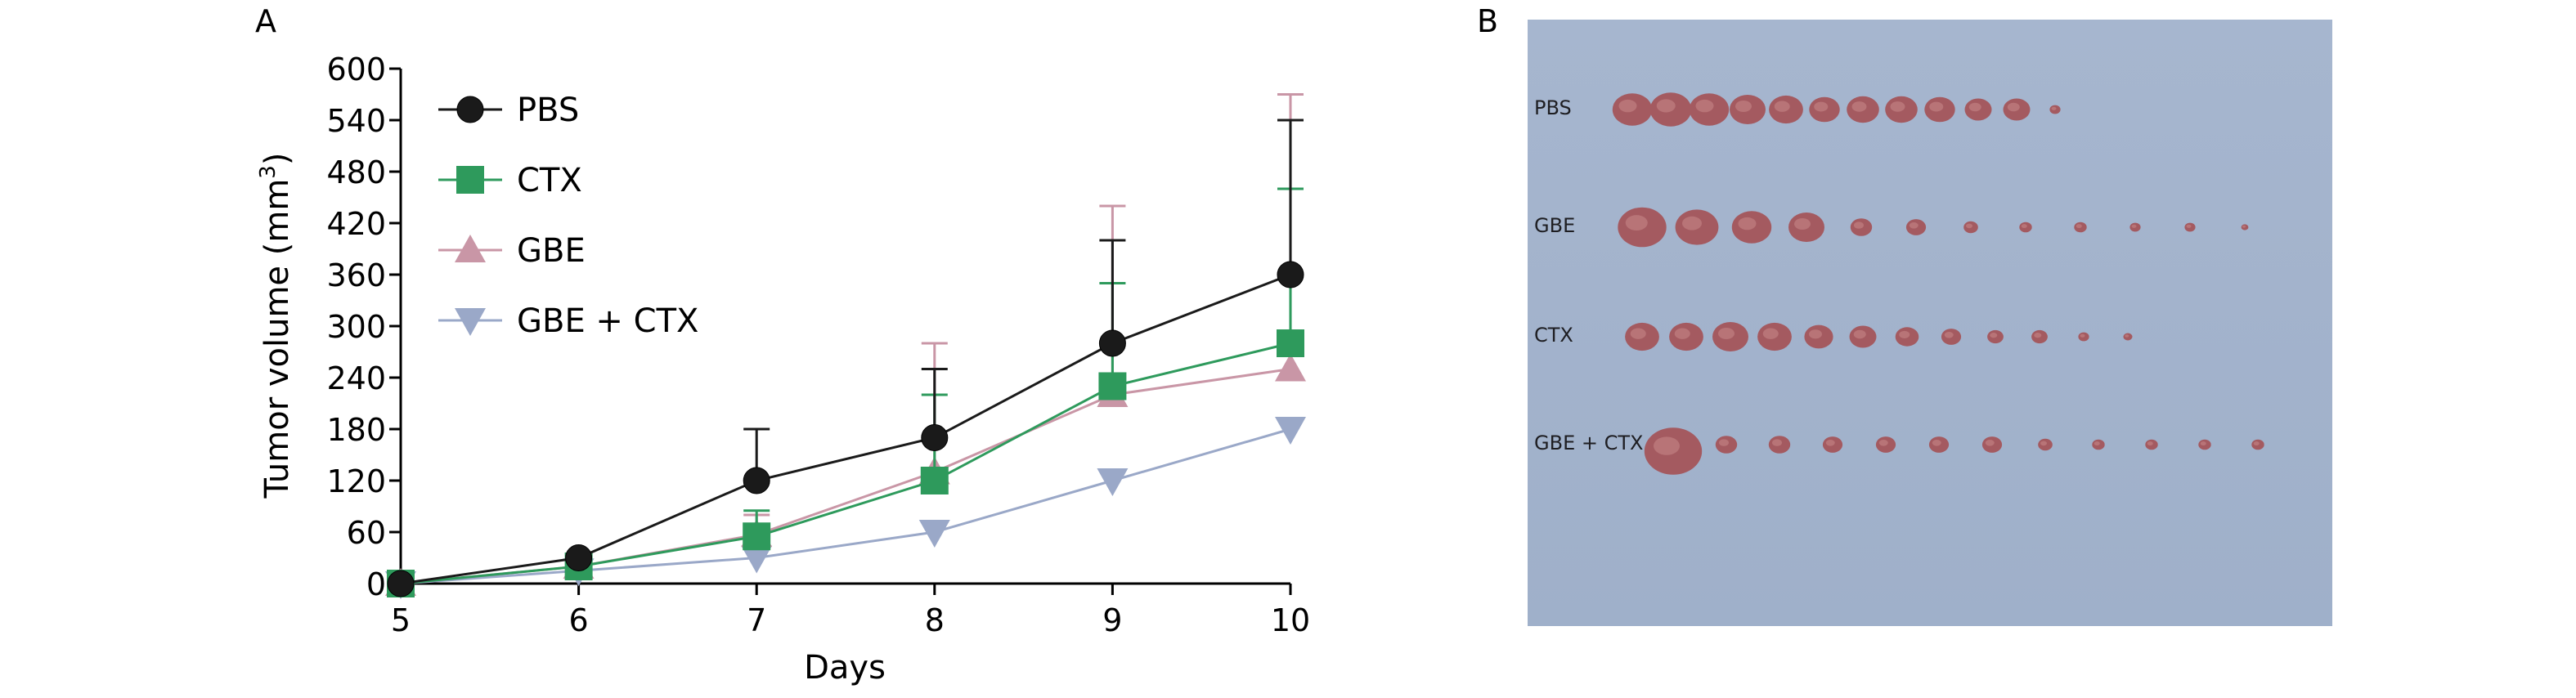 The image size is (2576, 698). Describe the element at coordinates (356, 481) in the screenshot. I see `y-tick-label: 120` at that location.